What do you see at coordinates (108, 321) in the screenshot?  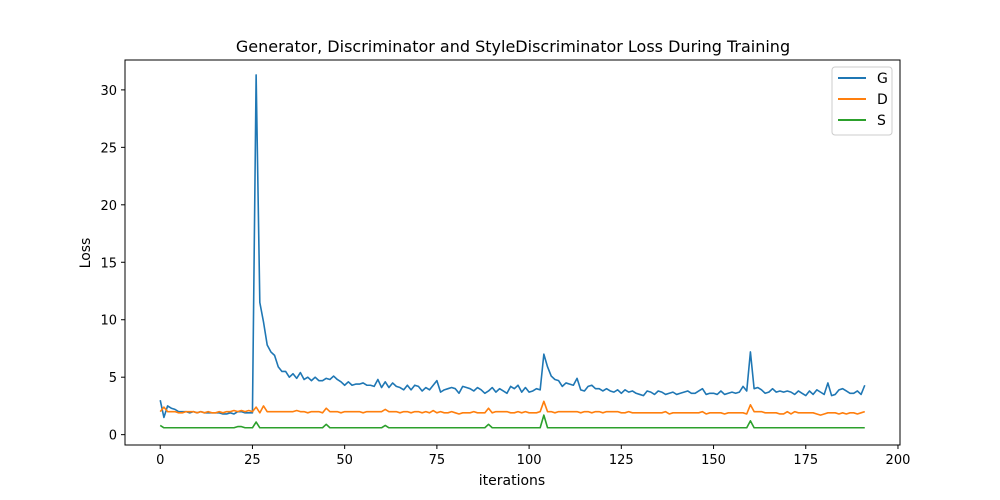 I see `y-tick-label: 10` at bounding box center [108, 321].